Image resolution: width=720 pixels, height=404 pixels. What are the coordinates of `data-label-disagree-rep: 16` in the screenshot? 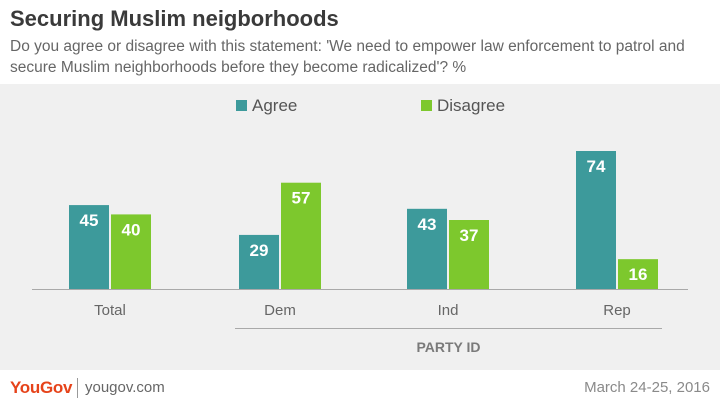 It's located at (638, 274).